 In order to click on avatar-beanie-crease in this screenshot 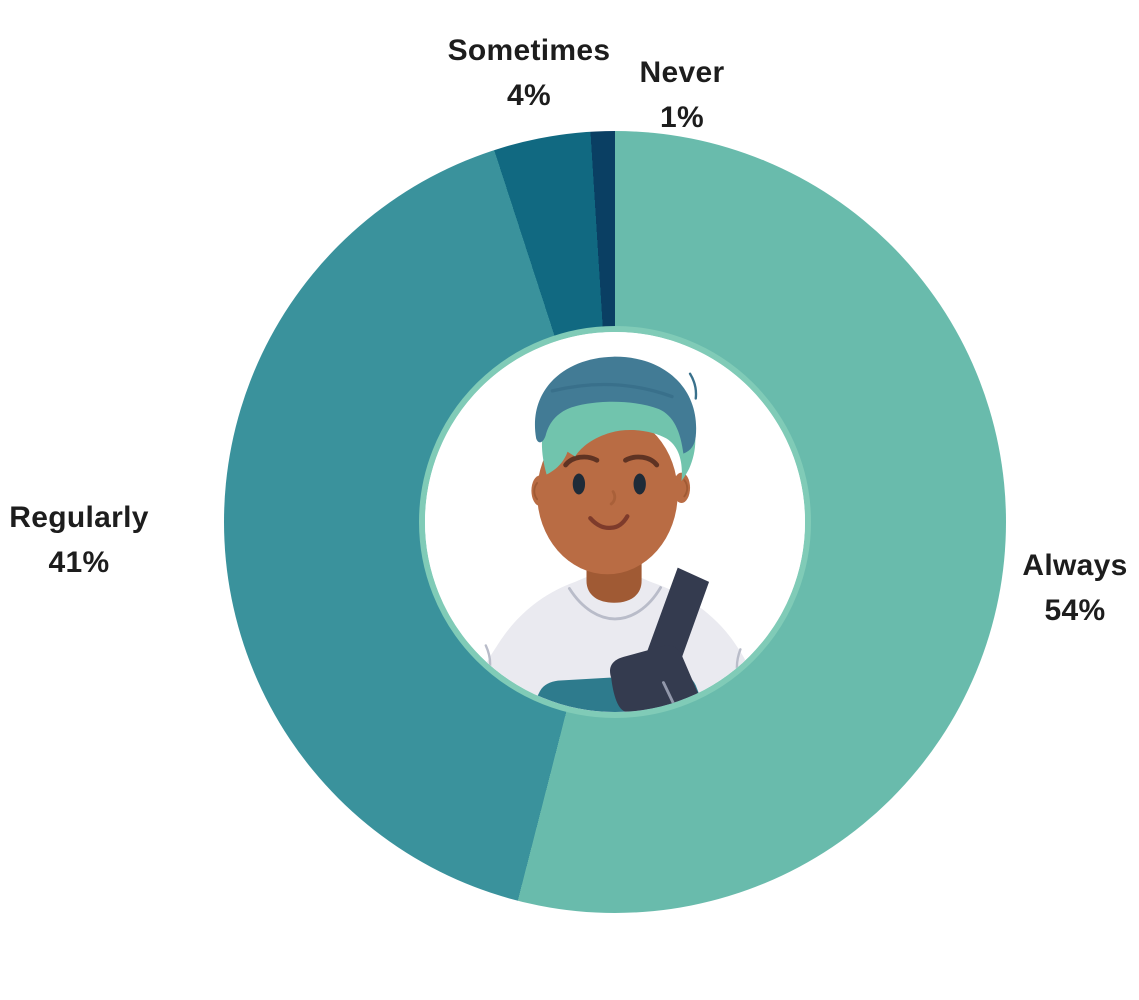, I will do `click(693, 386)`.